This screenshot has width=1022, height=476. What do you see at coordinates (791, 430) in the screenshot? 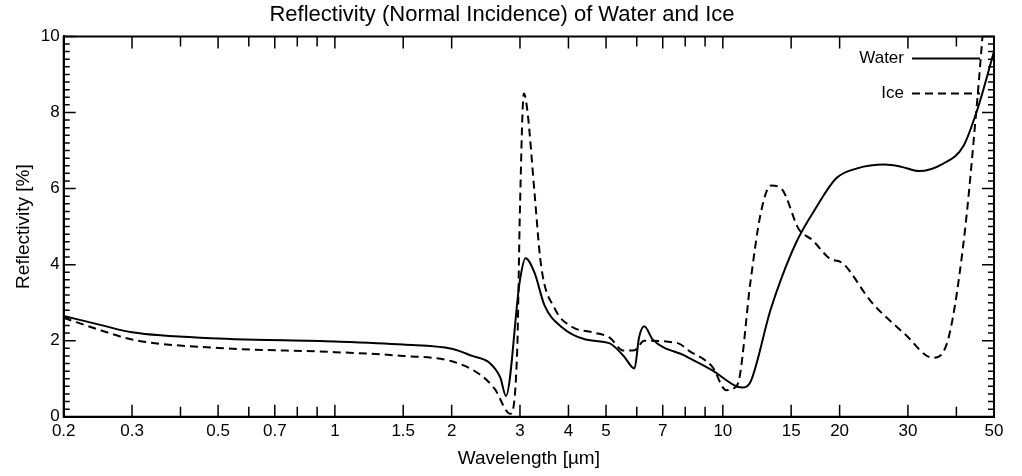
I see `x-tick-label: 15` at bounding box center [791, 430].